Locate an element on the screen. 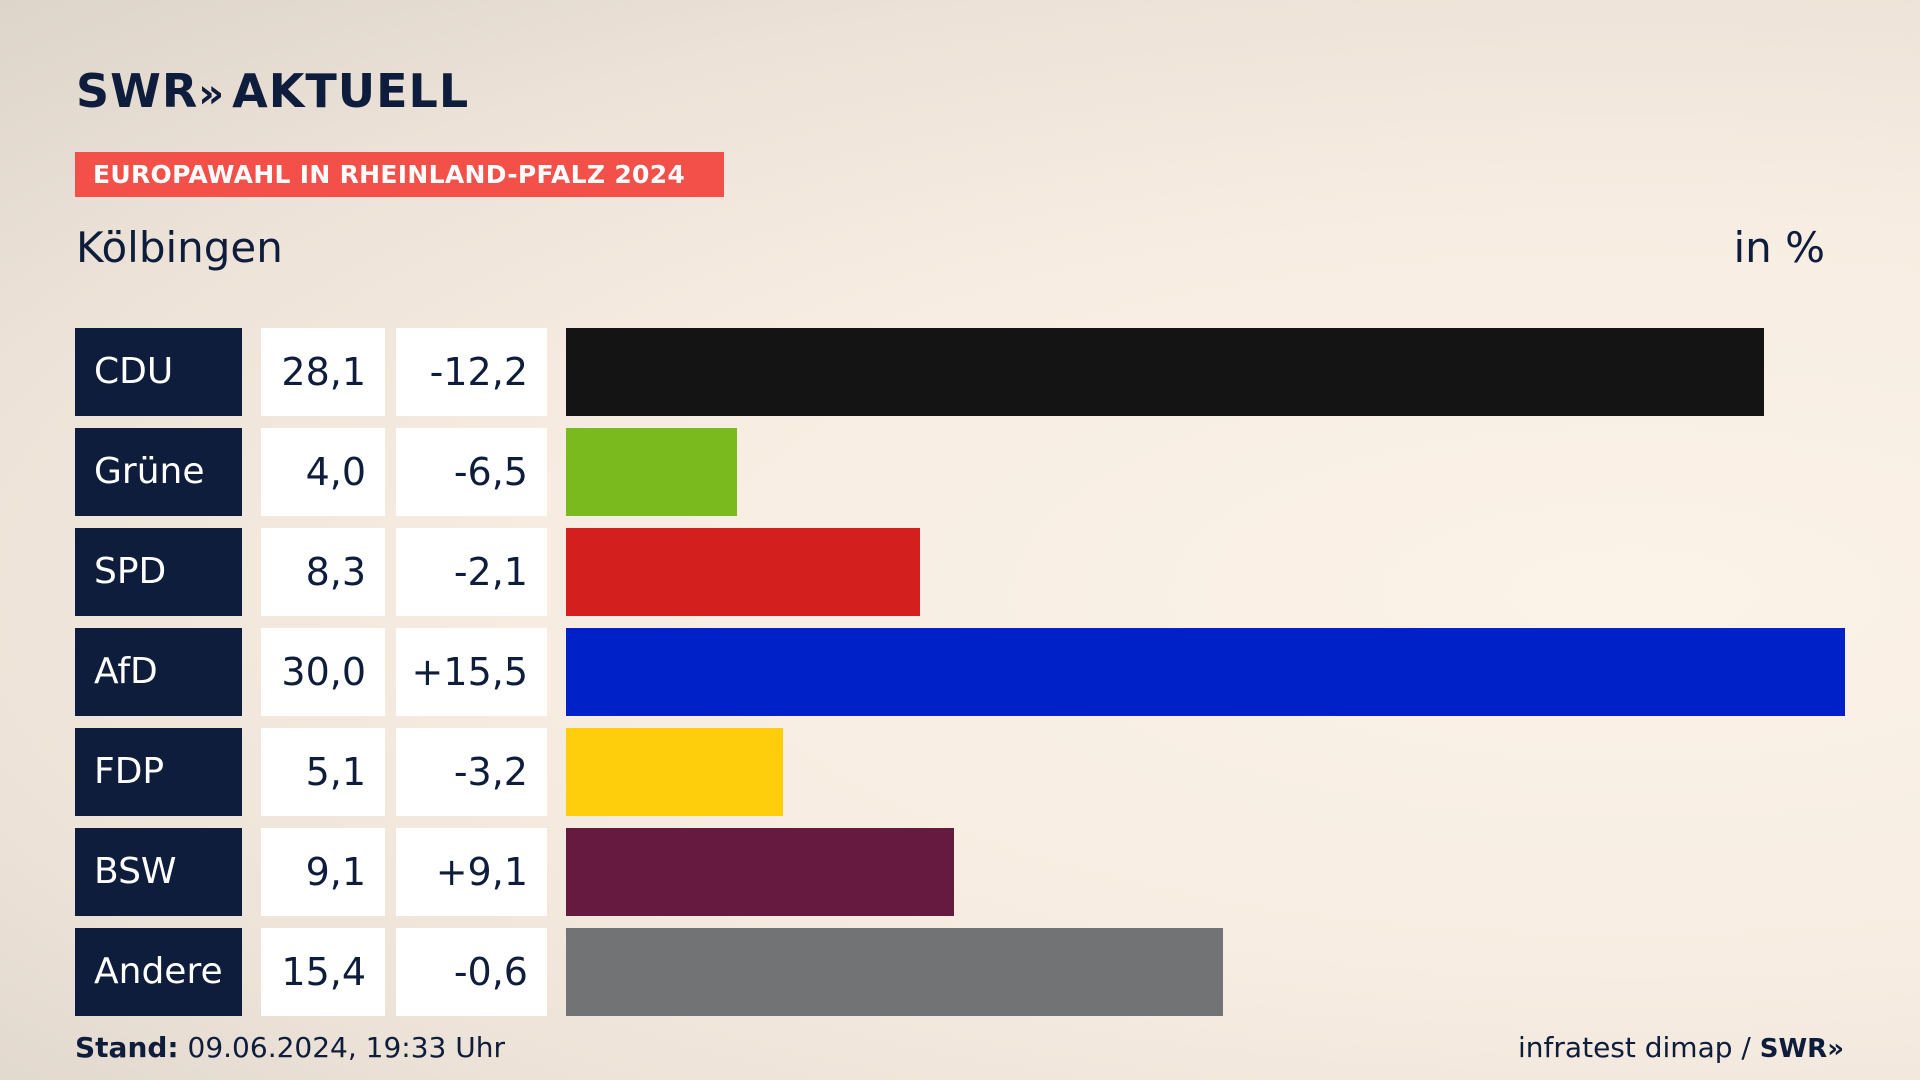  party-label: Andere is located at coordinates (158, 972).